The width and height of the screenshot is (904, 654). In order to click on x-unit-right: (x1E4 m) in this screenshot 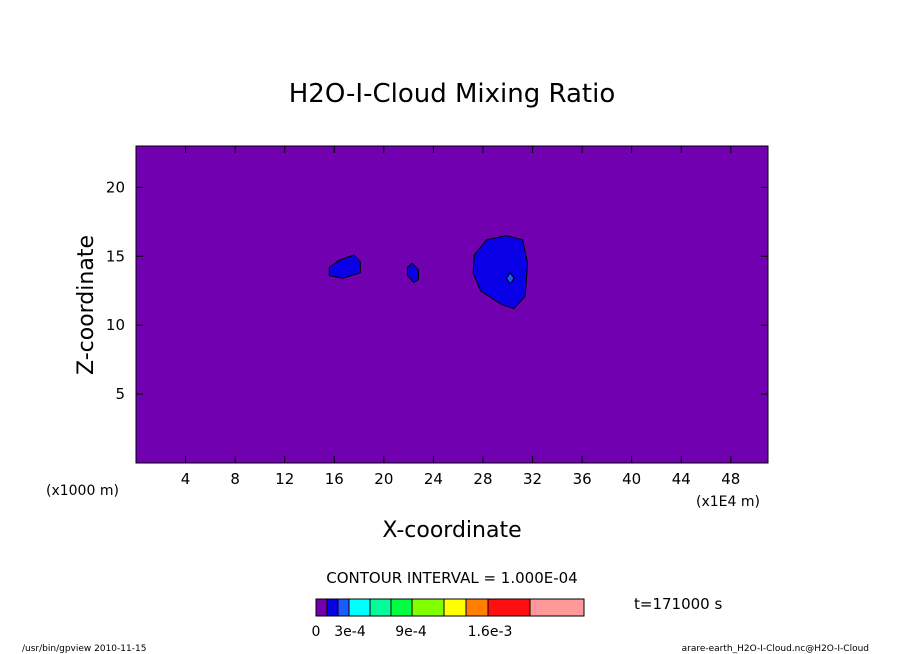, I will do `click(728, 502)`.